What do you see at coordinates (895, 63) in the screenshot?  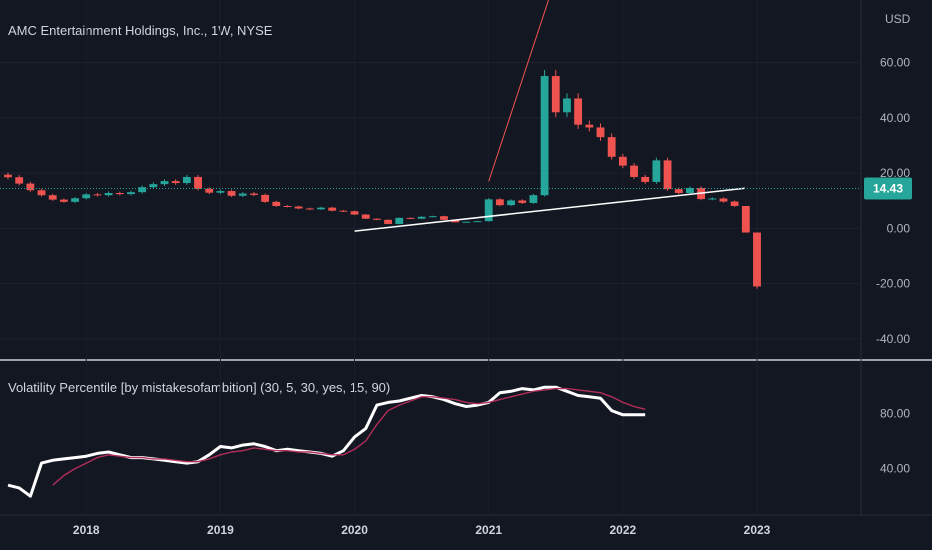 I see `price-tick-label: 60.00` at bounding box center [895, 63].